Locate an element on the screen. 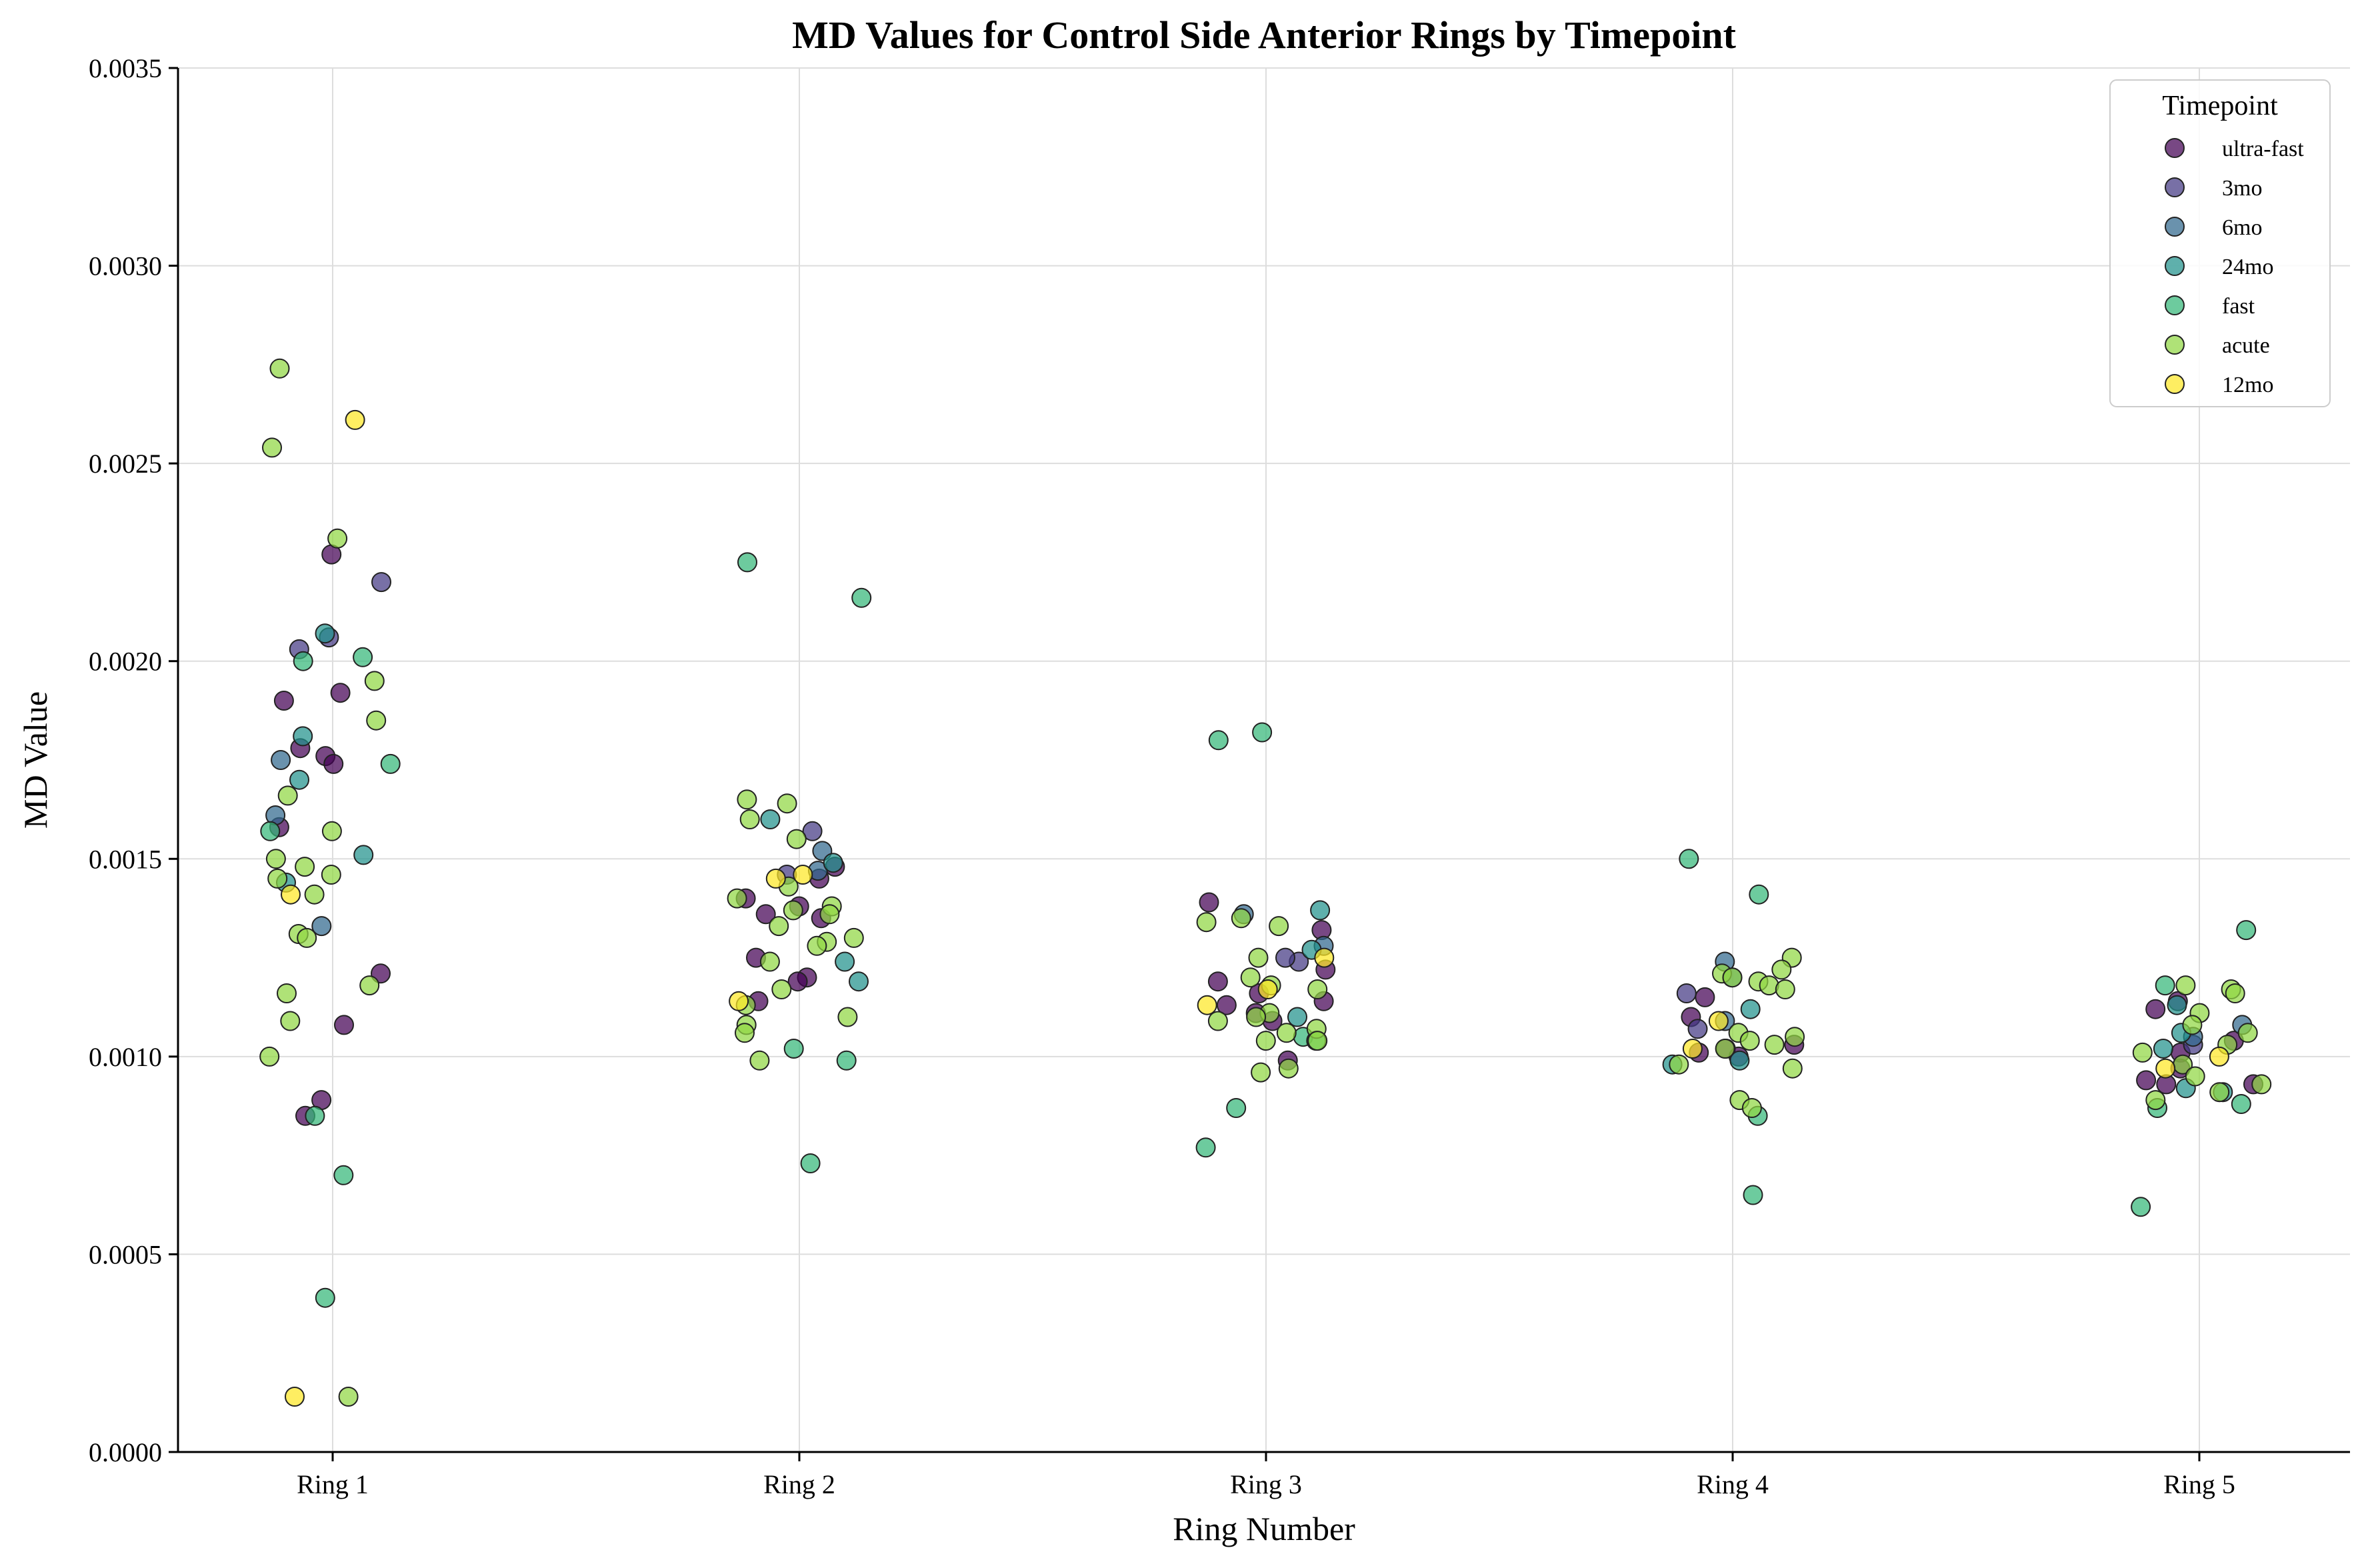 This screenshot has width=2368, height=1568. legend-label: acute is located at coordinates (2246, 345).